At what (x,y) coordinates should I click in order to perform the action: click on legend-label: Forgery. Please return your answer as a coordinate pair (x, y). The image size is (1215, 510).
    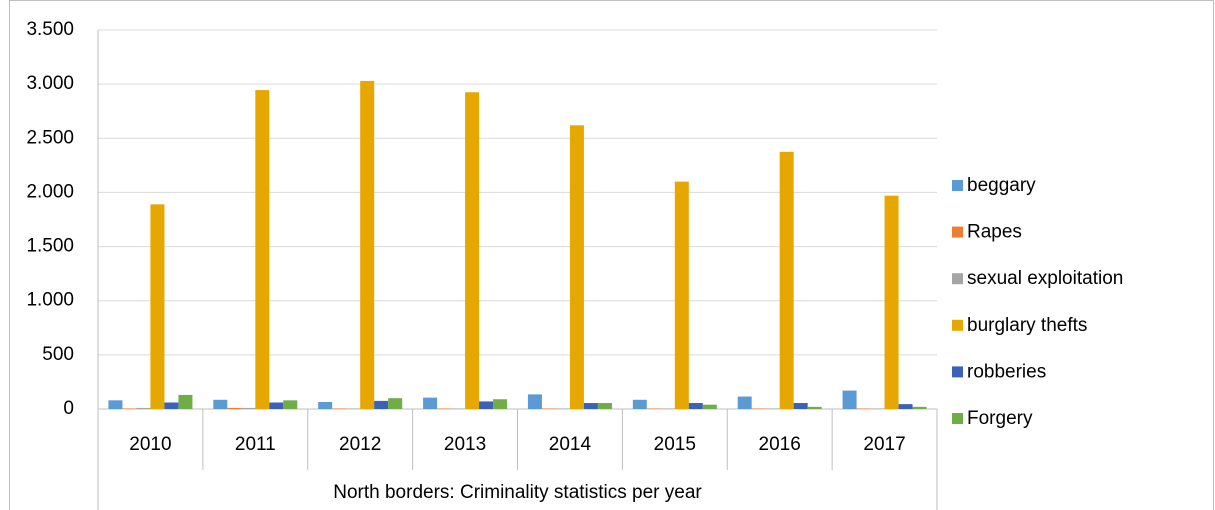
    Looking at the image, I should click on (1000, 418).